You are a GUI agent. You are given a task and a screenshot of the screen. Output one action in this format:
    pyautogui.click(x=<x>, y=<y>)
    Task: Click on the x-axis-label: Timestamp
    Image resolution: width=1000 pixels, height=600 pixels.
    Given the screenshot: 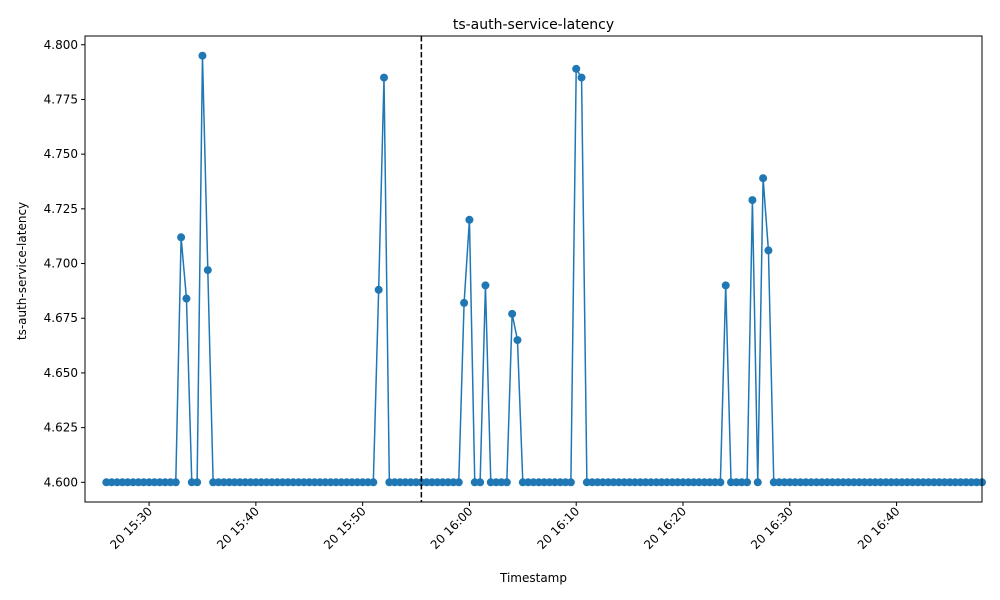 What is the action you would take?
    pyautogui.click(x=533, y=578)
    